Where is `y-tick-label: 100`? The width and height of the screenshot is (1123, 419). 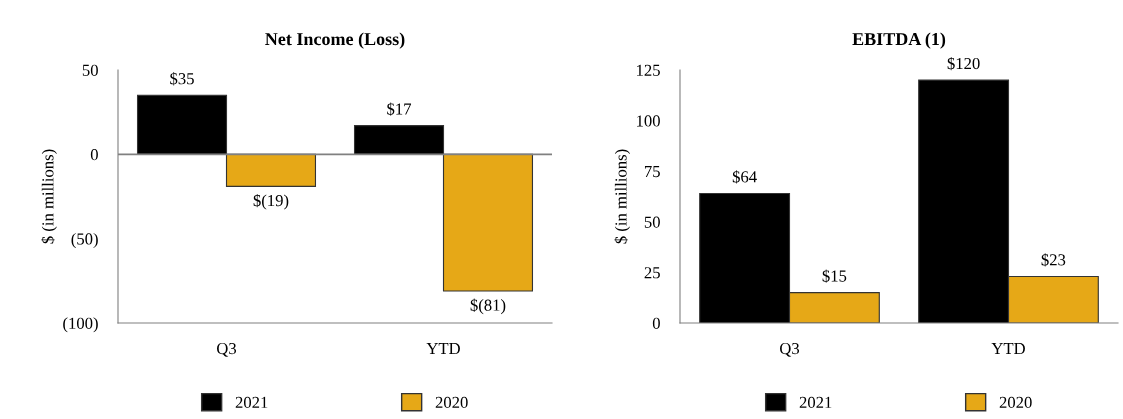
y-tick-label: 100 is located at coordinates (648, 121).